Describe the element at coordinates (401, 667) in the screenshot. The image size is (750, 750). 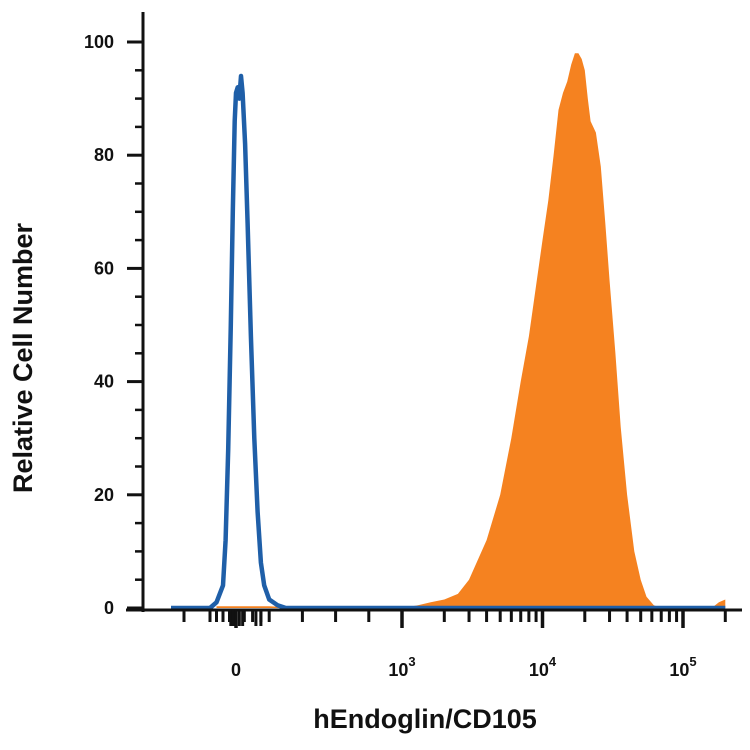
I see `x-tick-label: 10³` at that location.